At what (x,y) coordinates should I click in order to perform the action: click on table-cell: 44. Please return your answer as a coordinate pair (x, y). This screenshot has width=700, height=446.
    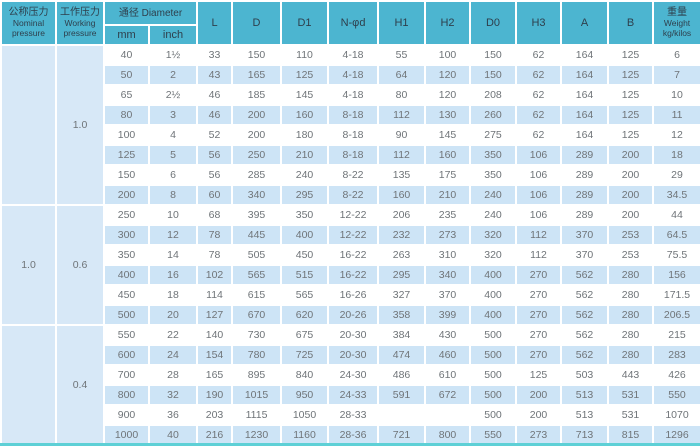
    Looking at the image, I should click on (676, 215).